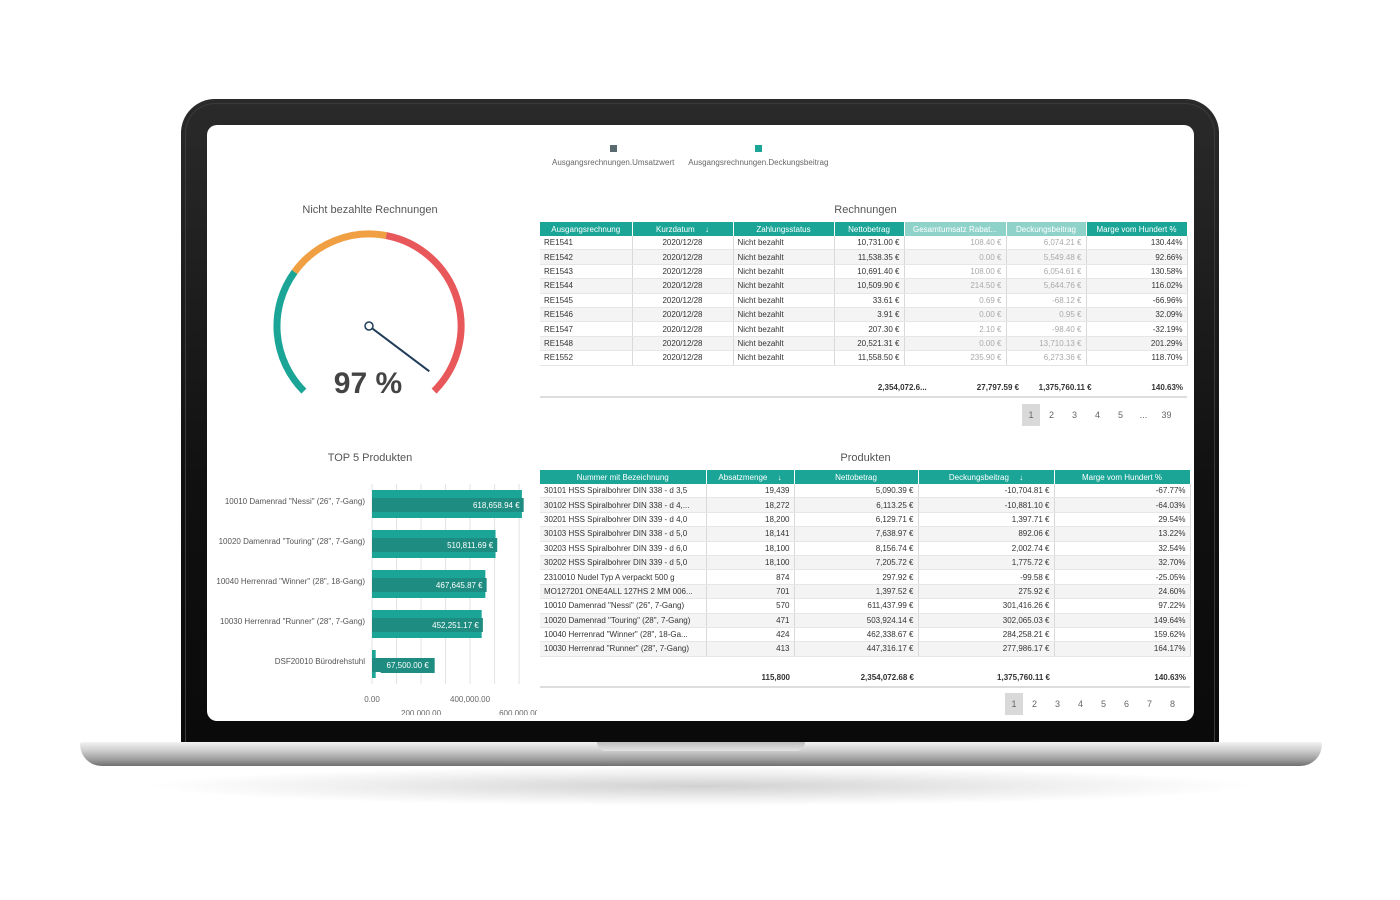 This screenshot has width=1400, height=900. Describe the element at coordinates (1172, 704) in the screenshot. I see `page-button: 8` at that location.